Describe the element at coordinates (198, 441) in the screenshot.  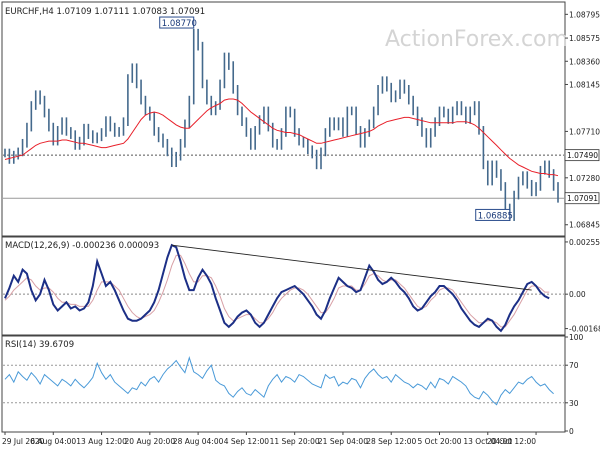
I see `x-tick-label: 28 Aug 04:00` at that location.